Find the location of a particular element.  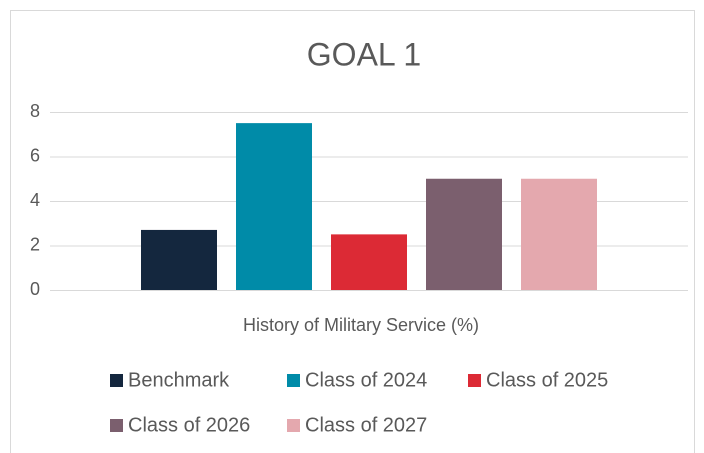

legend-label: Class of 2025 is located at coordinates (547, 380).